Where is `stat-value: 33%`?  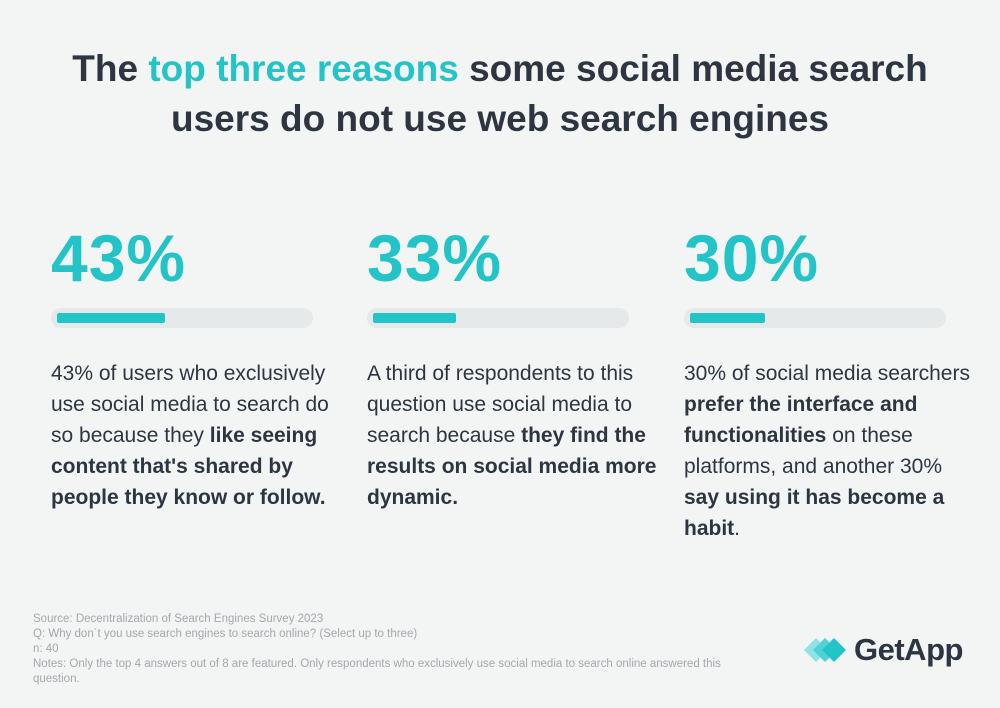 stat-value: 33% is located at coordinates (435, 258).